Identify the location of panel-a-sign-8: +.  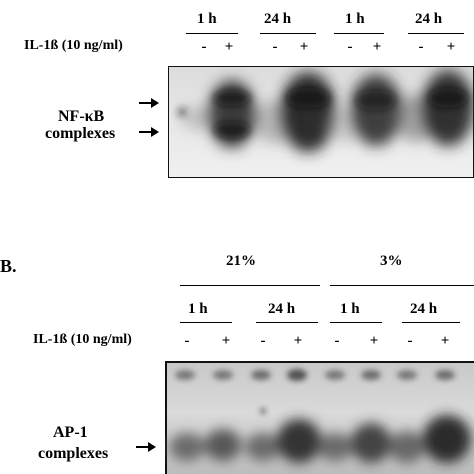
(451, 47).